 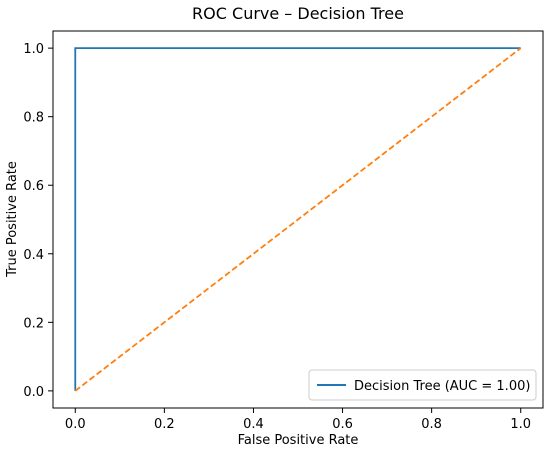 I want to click on y-tick-label: 0.6, so click(x=33, y=186).